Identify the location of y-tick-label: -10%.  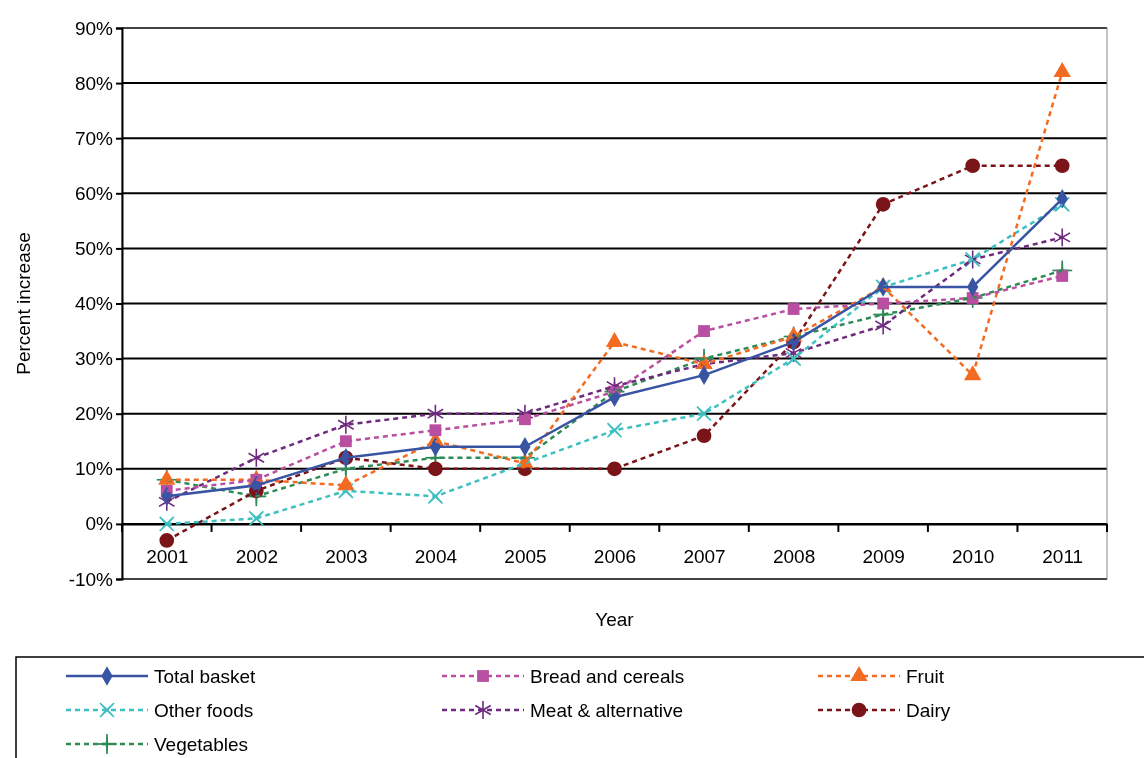
(91, 579).